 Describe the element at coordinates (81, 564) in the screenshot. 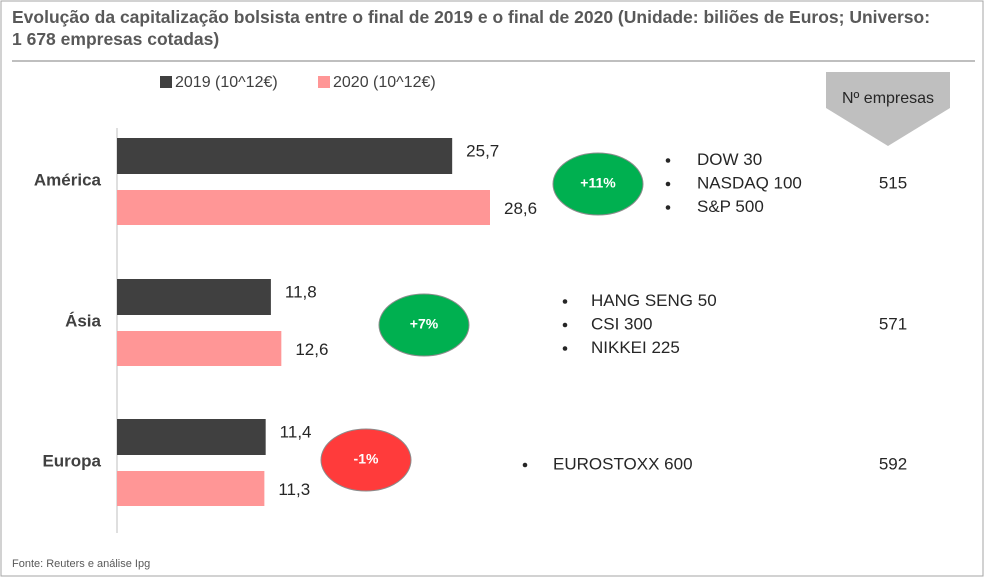

I see `source: Fonte: Reuters e análise Ipg` at that location.